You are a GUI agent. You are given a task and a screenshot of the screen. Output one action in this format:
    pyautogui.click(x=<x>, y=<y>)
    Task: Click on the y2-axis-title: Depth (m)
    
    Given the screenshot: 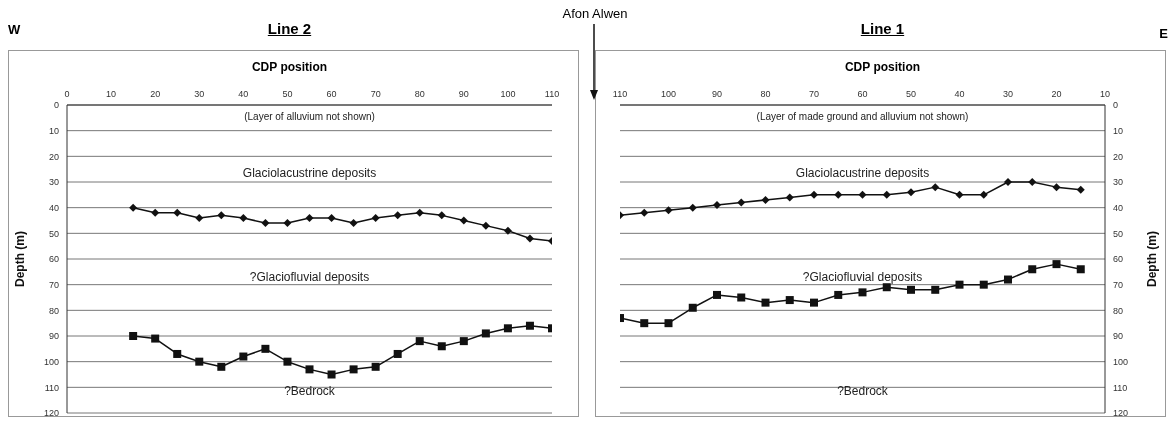 What is the action you would take?
    pyautogui.click(x=1152, y=259)
    